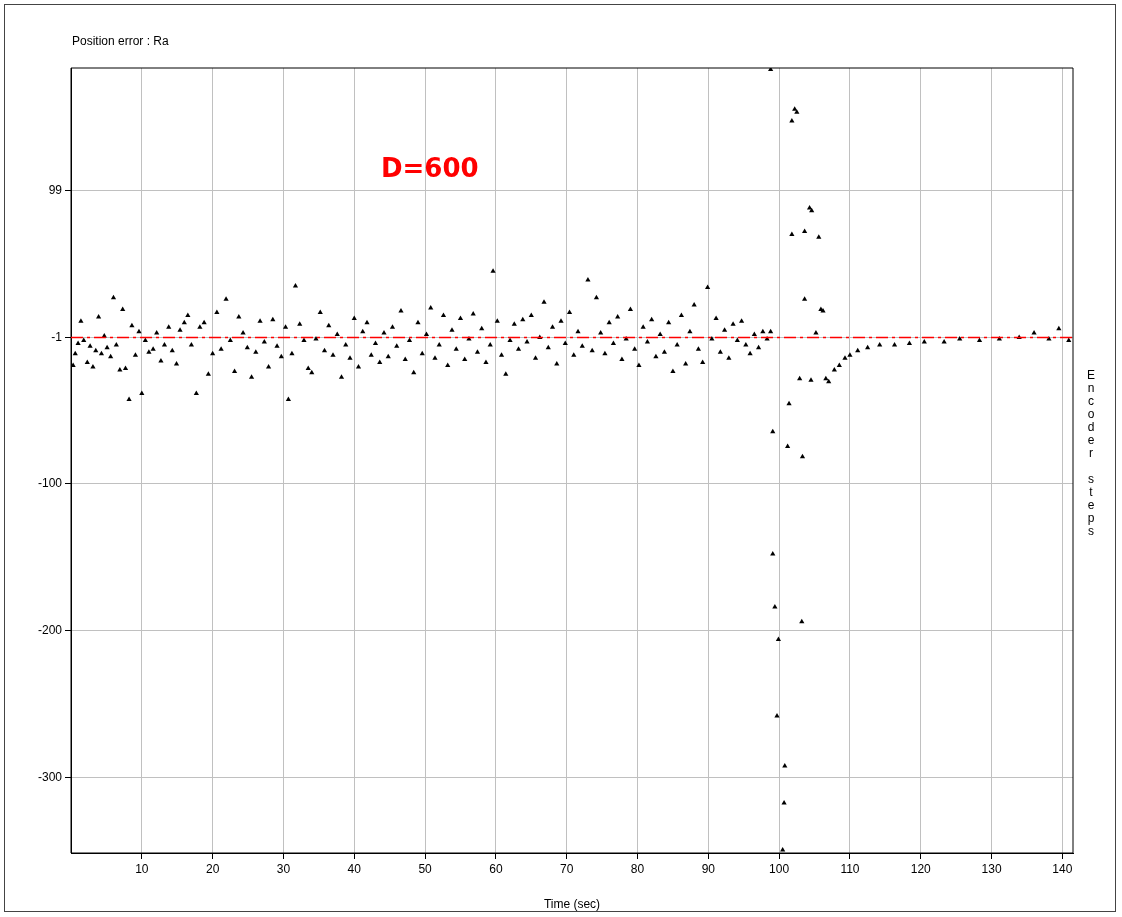 The image size is (1122, 917). What do you see at coordinates (1062, 868) in the screenshot?
I see `x-tick-label: 140` at bounding box center [1062, 868].